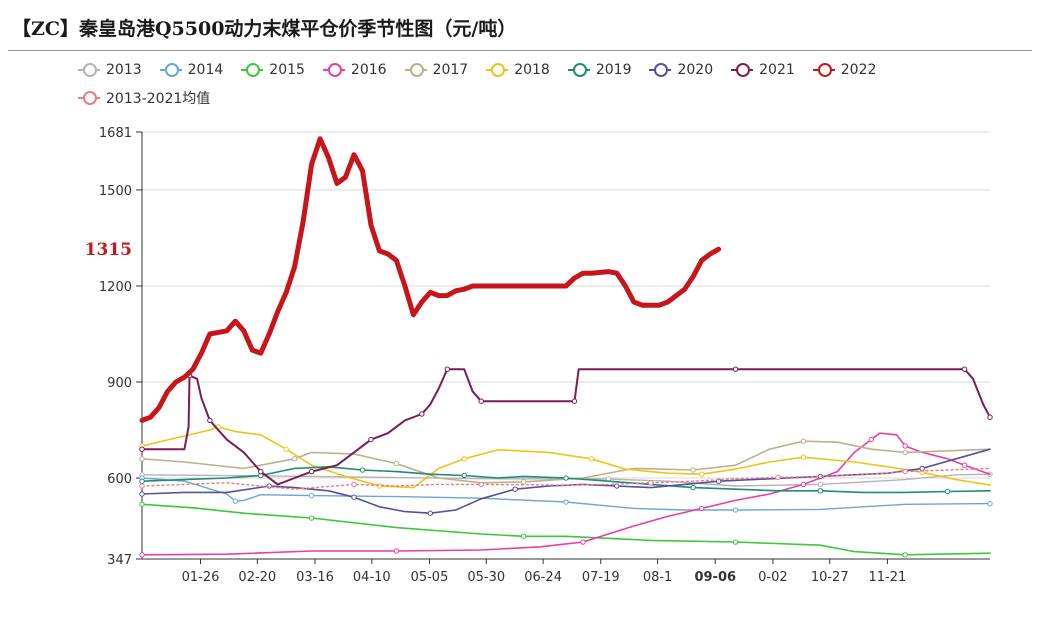  Describe the element at coordinates (543, 577) in the screenshot. I see `x-tick-label-6: 06-24` at that location.